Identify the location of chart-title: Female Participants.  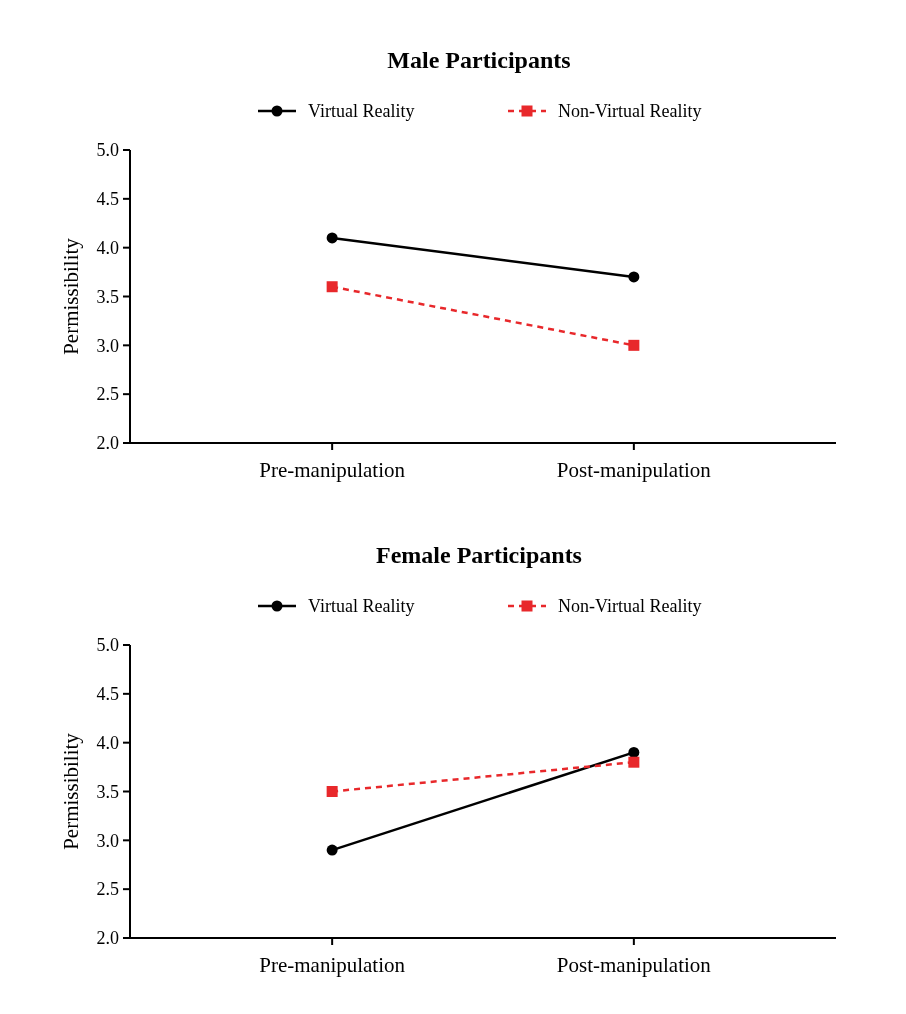
(479, 555).